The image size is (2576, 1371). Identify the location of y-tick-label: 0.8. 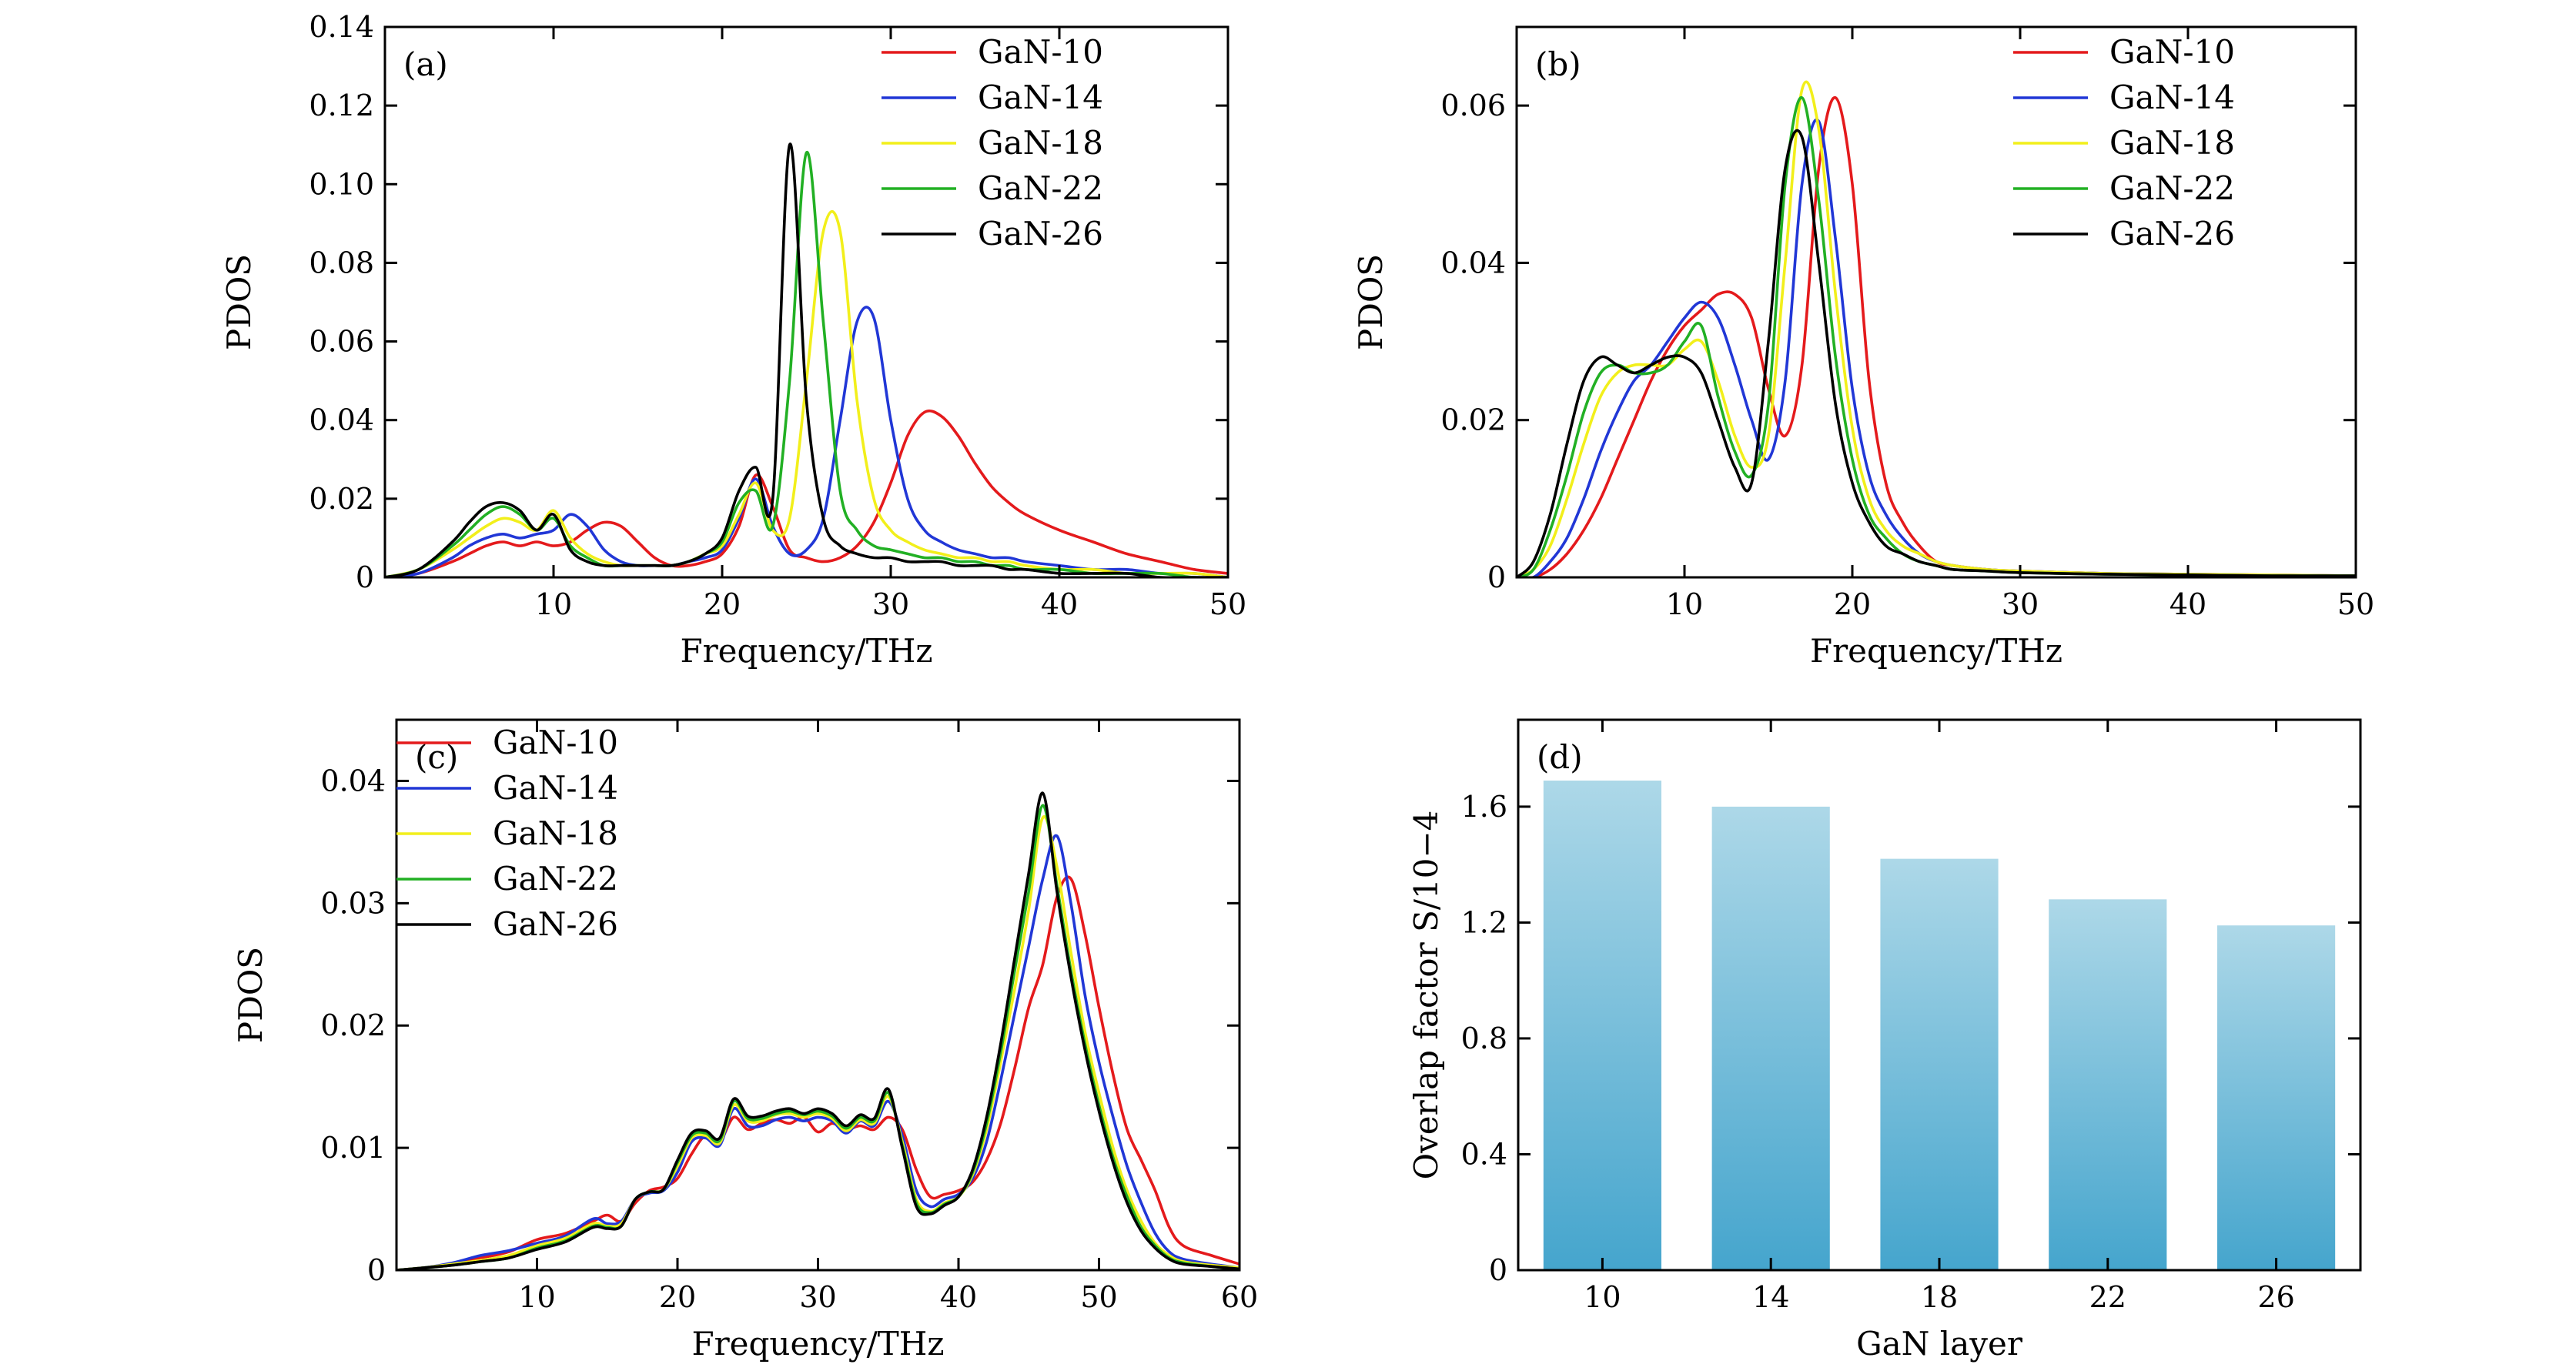
(1484, 1038).